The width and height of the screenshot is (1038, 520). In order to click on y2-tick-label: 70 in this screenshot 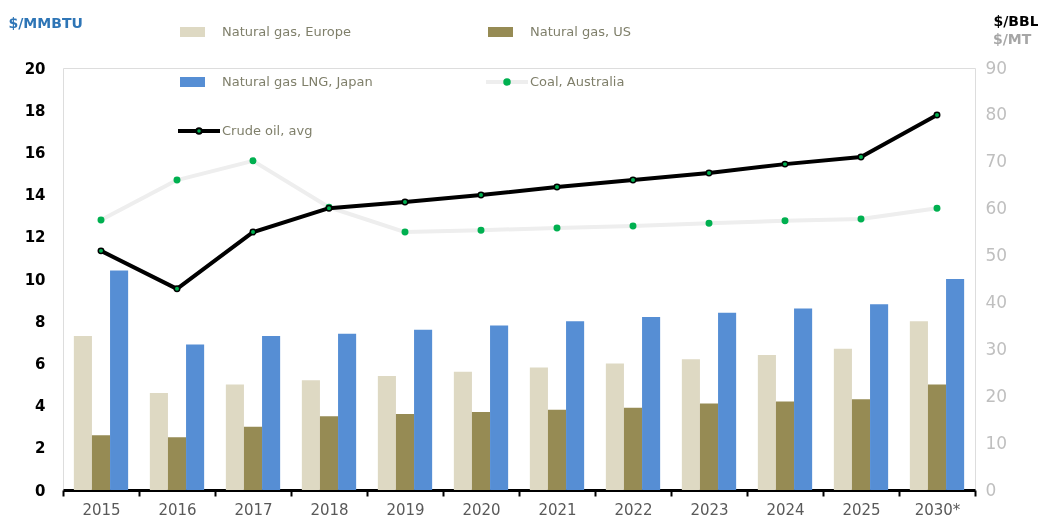, I will do `click(996, 161)`.